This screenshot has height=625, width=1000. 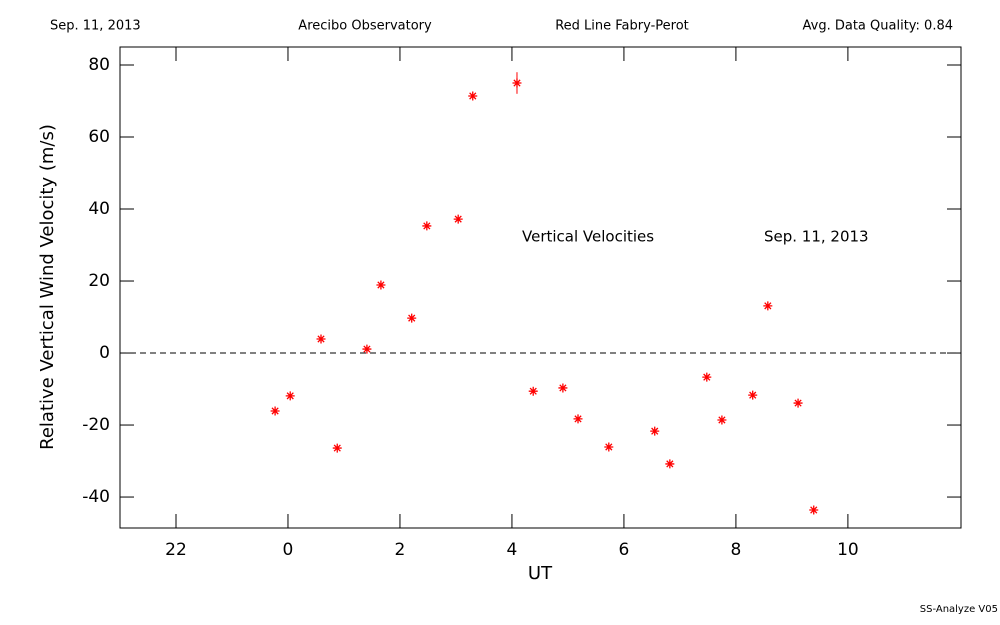 I want to click on footer: SS-Analyze V05, so click(x=959, y=609).